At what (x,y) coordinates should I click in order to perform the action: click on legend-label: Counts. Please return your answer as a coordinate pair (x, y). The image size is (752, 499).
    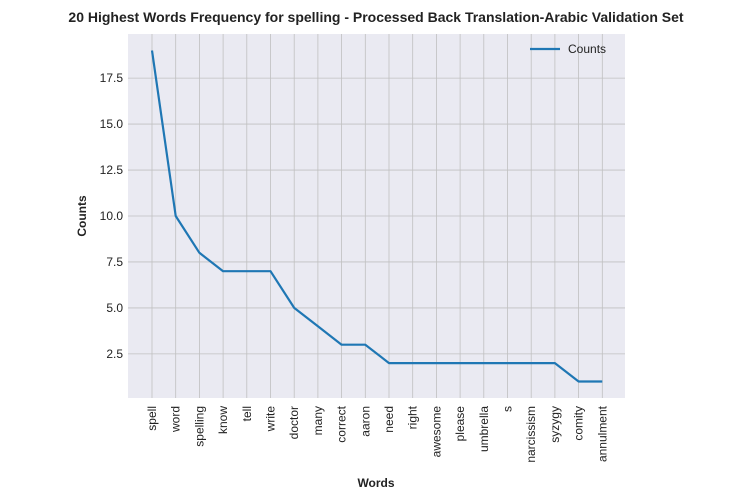
    Looking at the image, I should click on (587, 49).